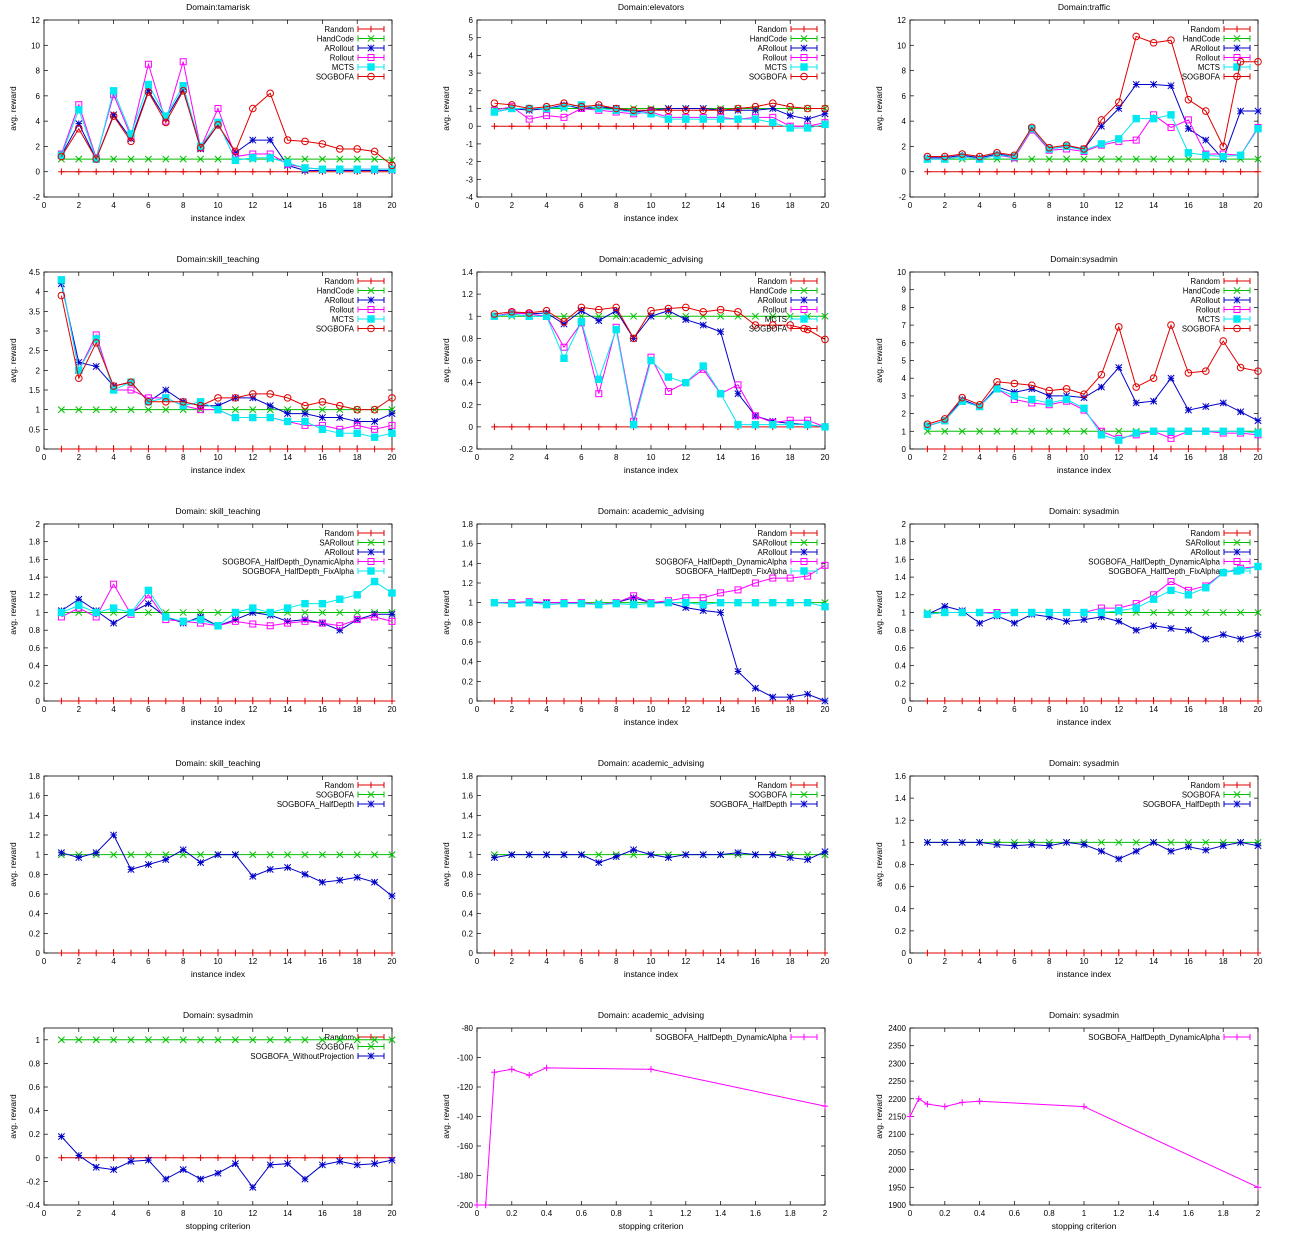 This screenshot has height=1260, width=1299. What do you see at coordinates (38, 701) in the screenshot?
I see `y-tick-label: 0` at bounding box center [38, 701].